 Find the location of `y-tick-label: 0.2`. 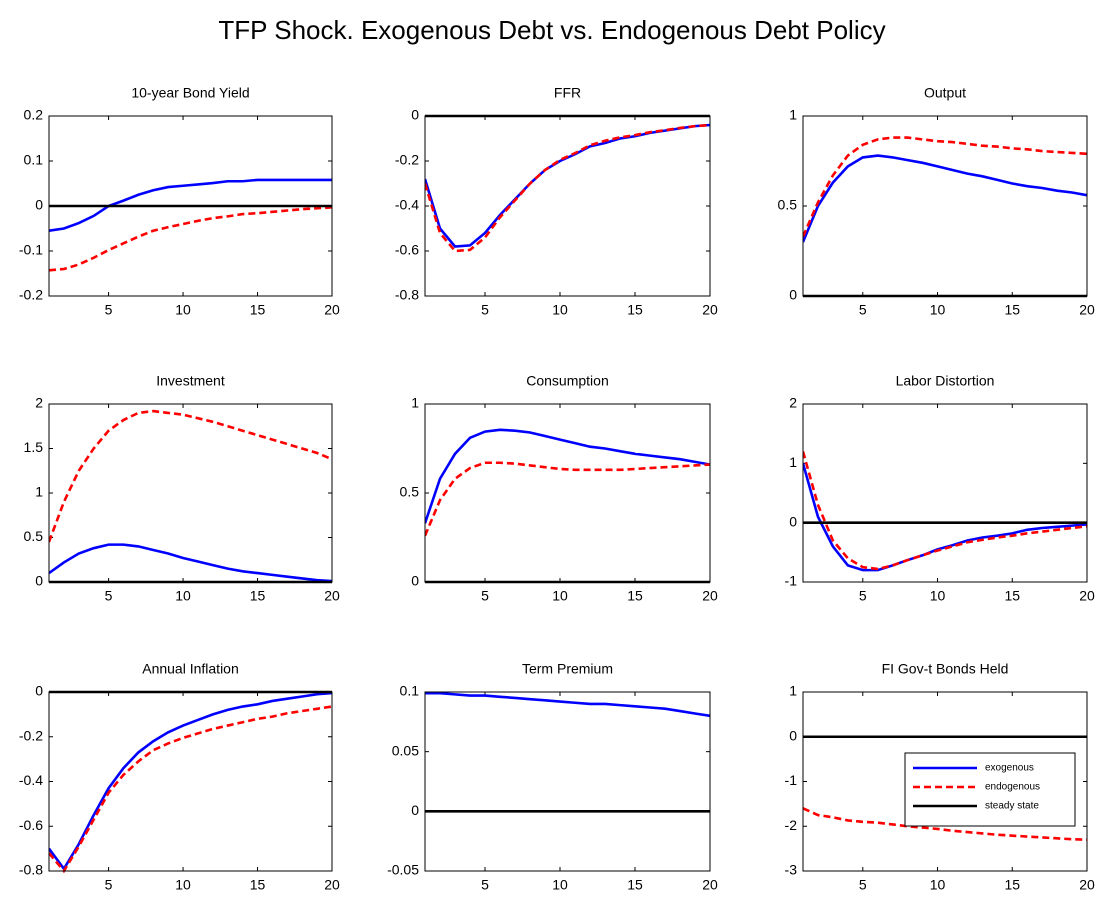

y-tick-label: 0.2 is located at coordinates (34, 115).